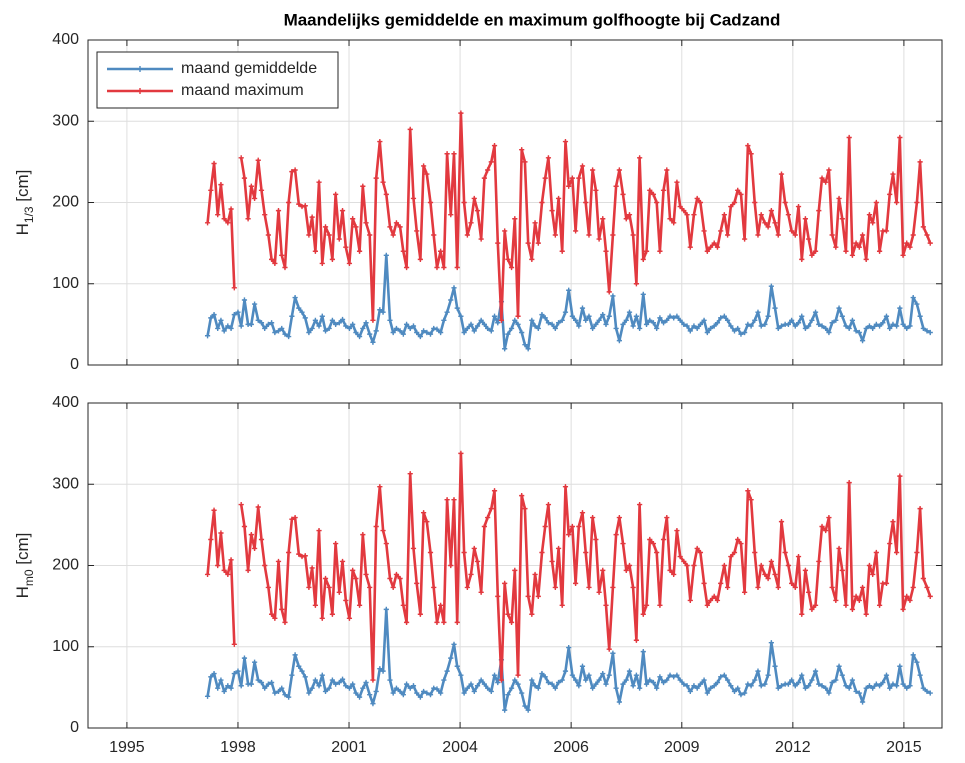 The image size is (965, 763). I want to click on x-tick-label: 1995, so click(127, 747).